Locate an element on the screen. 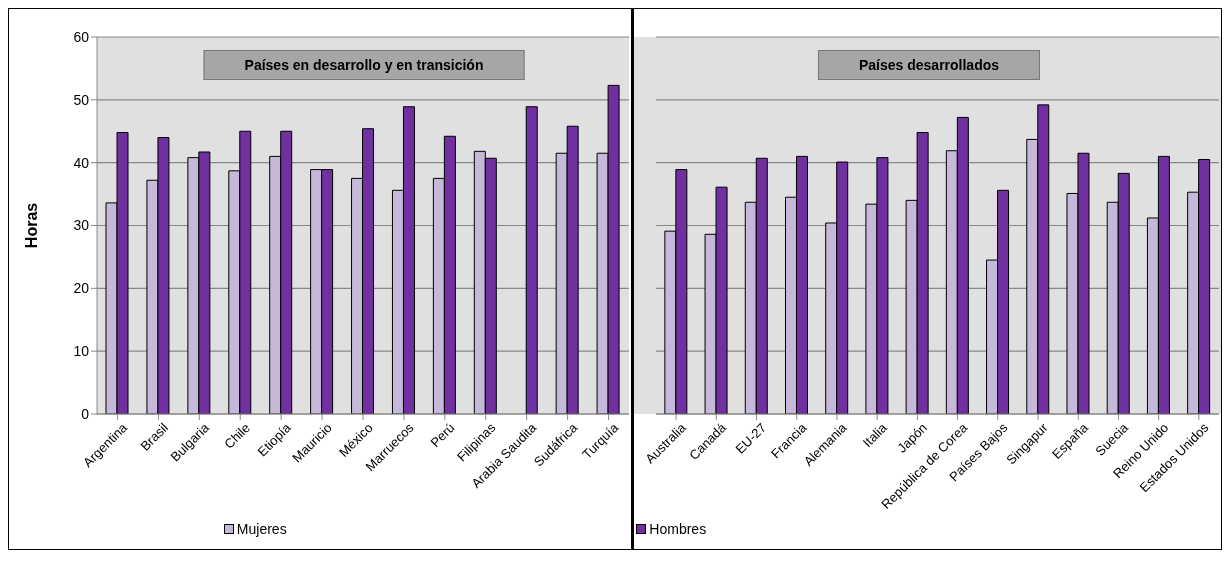 Image resolution: width=1224 pixels, height=561 pixels. y-tick-label: 50 is located at coordinates (81, 99).